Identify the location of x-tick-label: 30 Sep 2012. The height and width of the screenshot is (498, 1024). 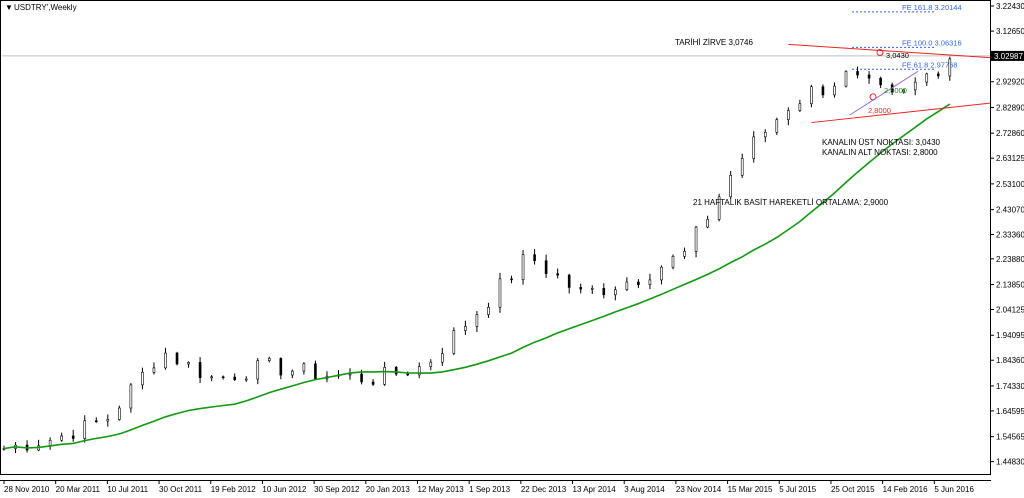
(337, 489).